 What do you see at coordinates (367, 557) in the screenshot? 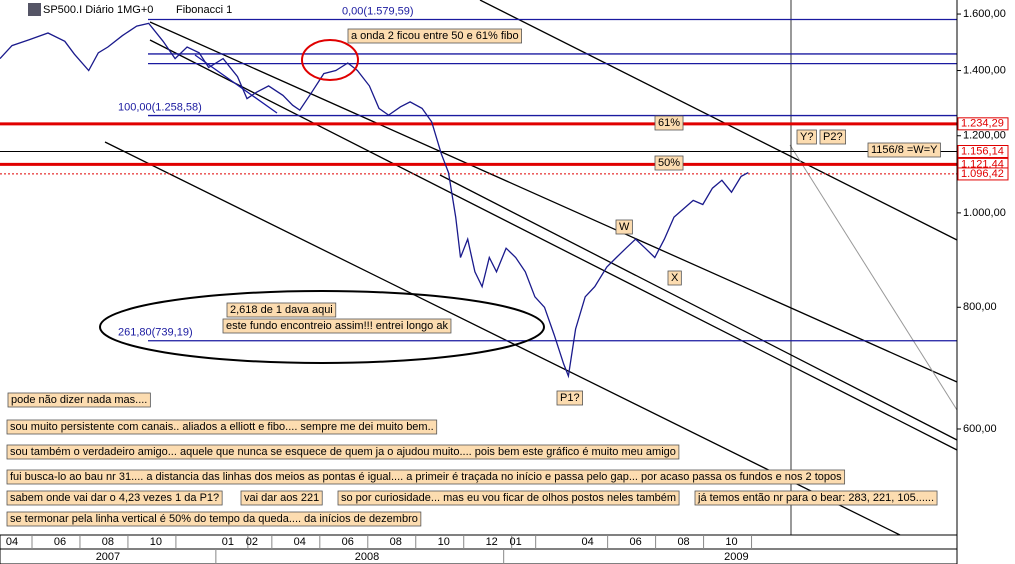
I see `year-label: 2008` at bounding box center [367, 557].